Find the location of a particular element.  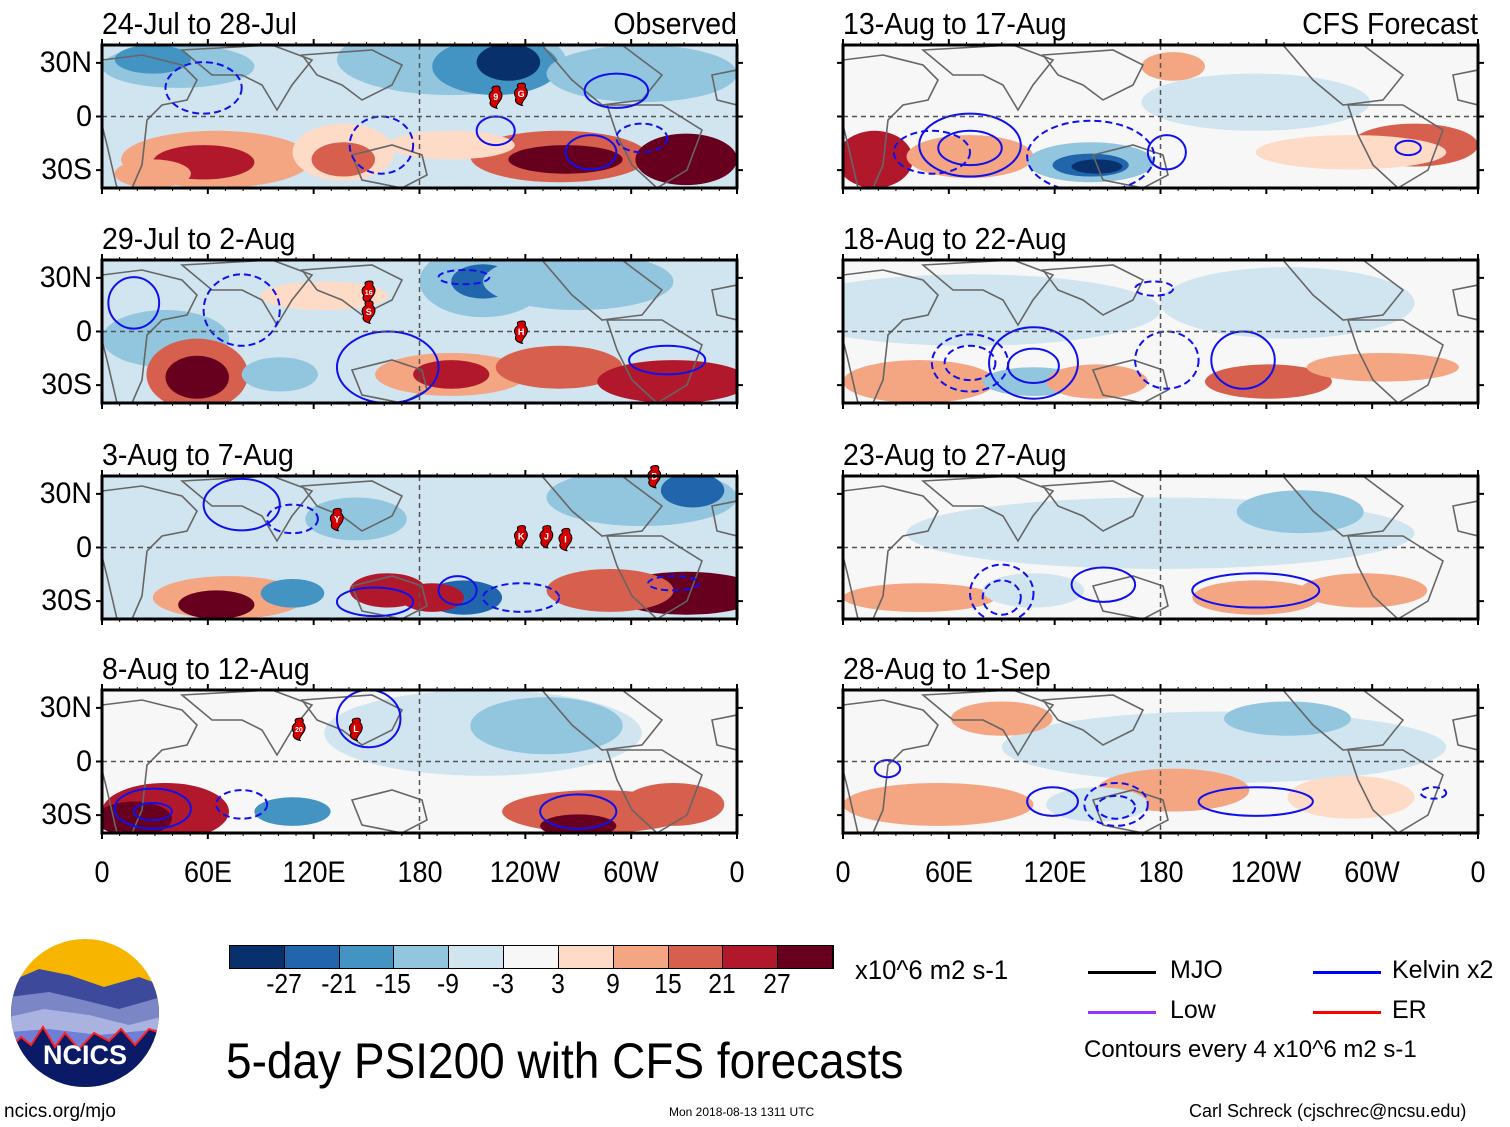

tropical-cyclone-icon: 9 is located at coordinates (495, 97).